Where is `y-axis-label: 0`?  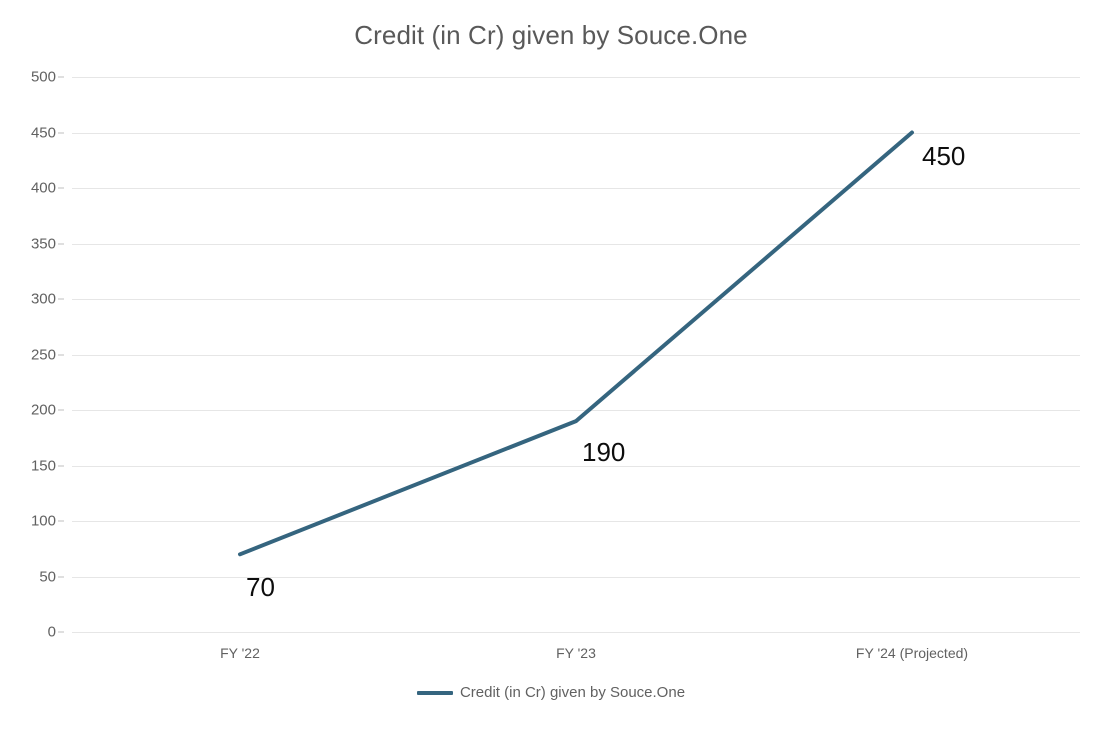 y-axis-label: 0 is located at coordinates (51, 632).